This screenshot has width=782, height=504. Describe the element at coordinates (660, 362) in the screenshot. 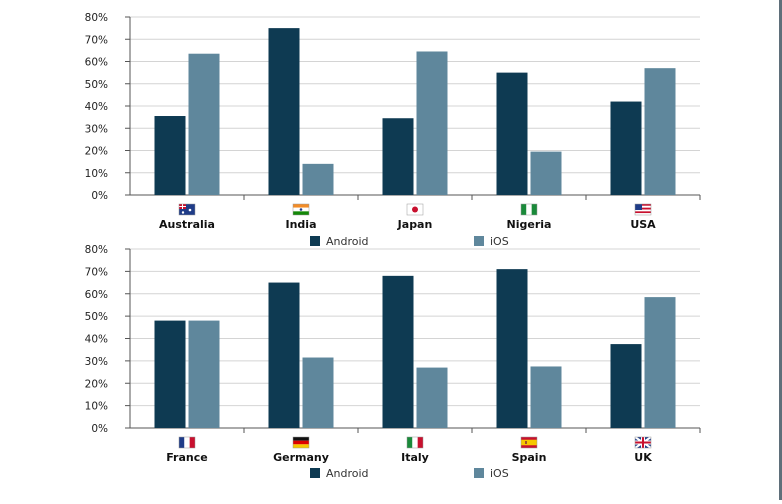

I see `bar-ios-uk` at that location.